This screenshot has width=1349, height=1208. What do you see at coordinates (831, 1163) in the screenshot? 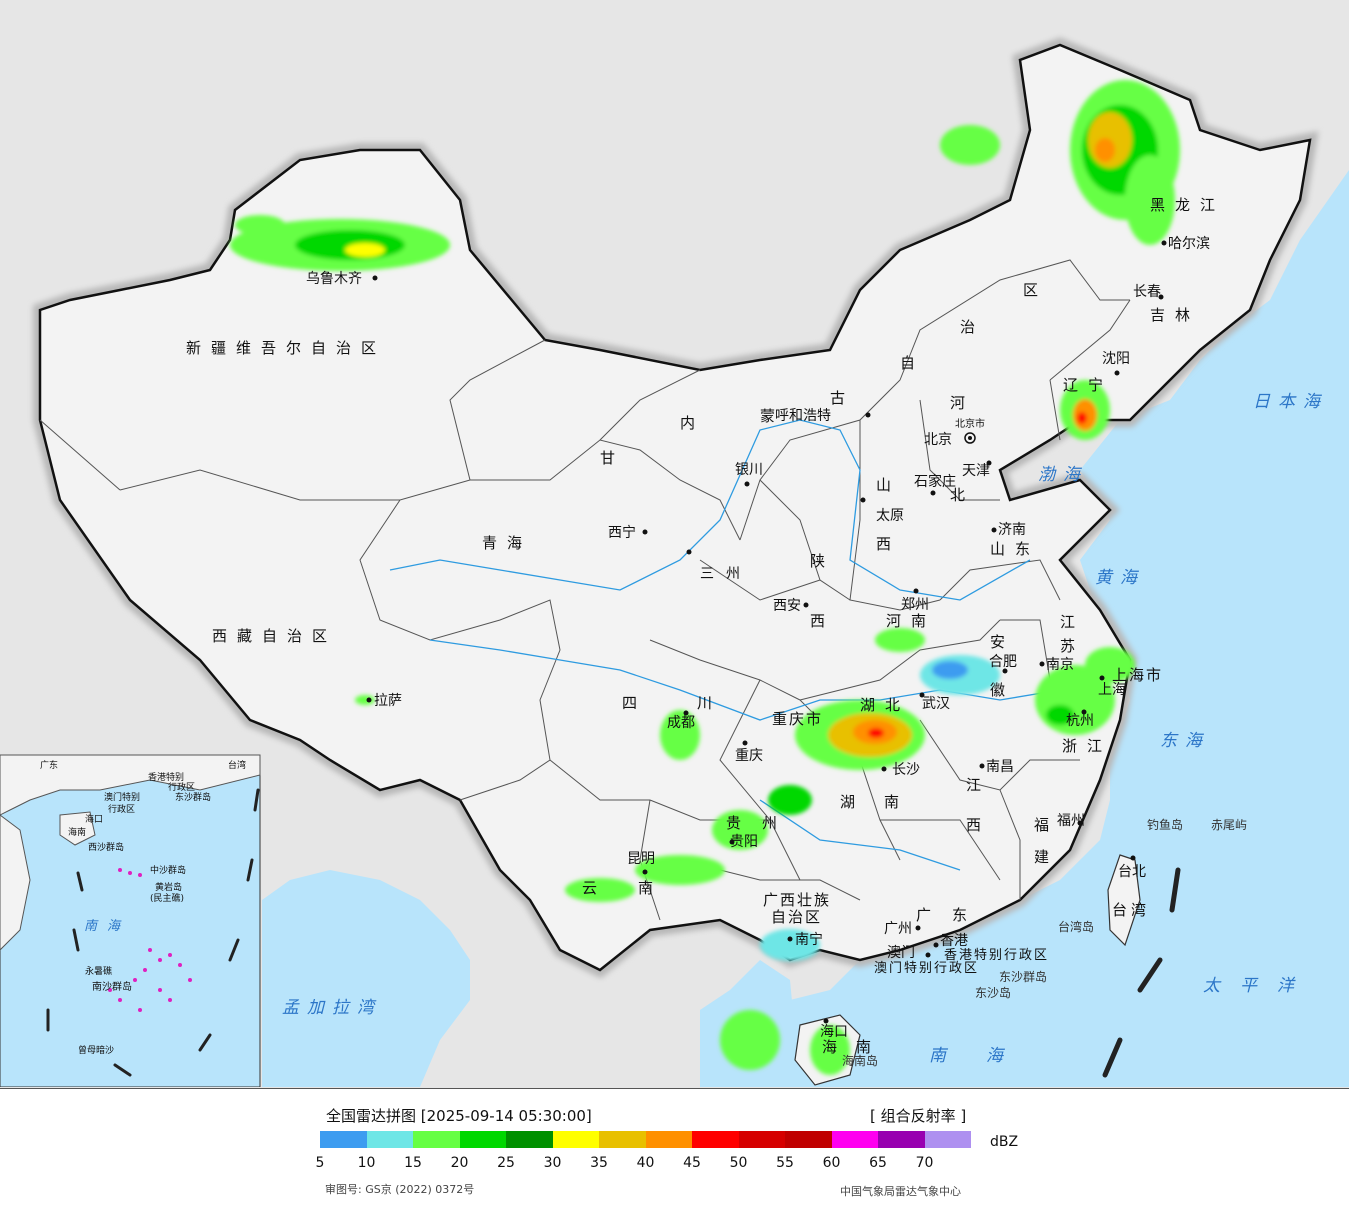
I see `scale-tick-label: 60` at bounding box center [831, 1163].